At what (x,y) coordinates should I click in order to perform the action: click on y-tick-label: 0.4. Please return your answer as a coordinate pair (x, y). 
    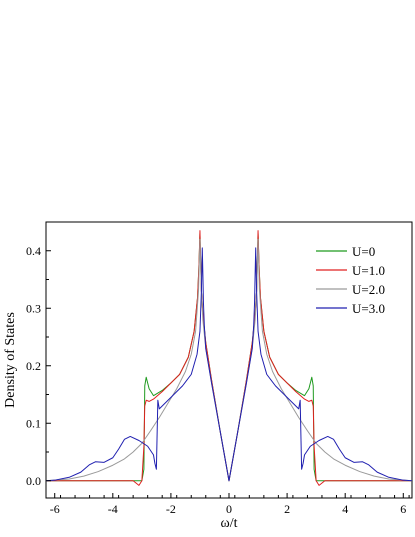
    Looking at the image, I should click on (33, 251).